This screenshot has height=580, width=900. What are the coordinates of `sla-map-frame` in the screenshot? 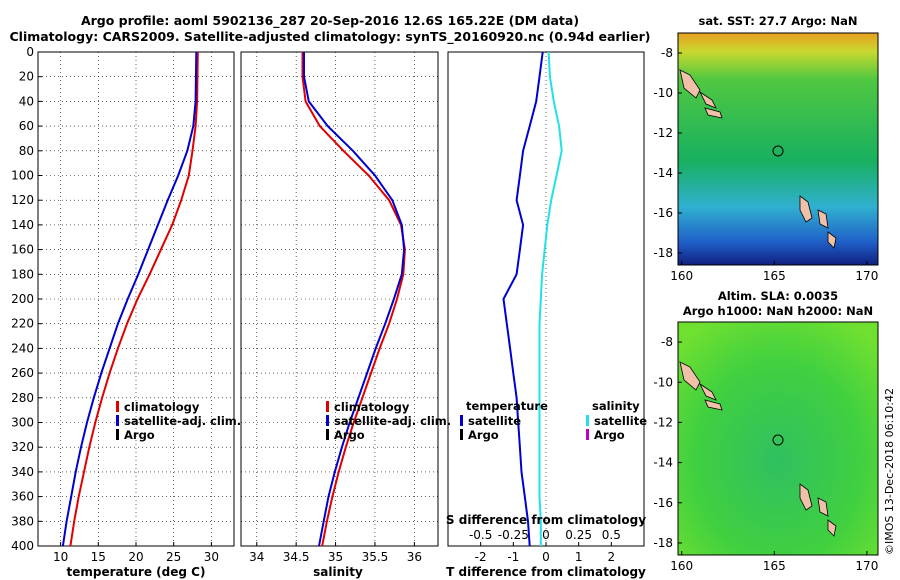 It's located at (778, 438).